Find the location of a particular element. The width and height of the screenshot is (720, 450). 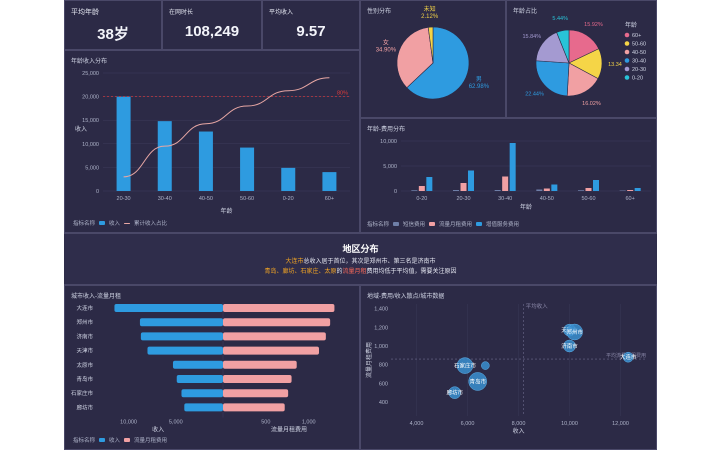

x-tick-label: 40-50 is located at coordinates (547, 199).